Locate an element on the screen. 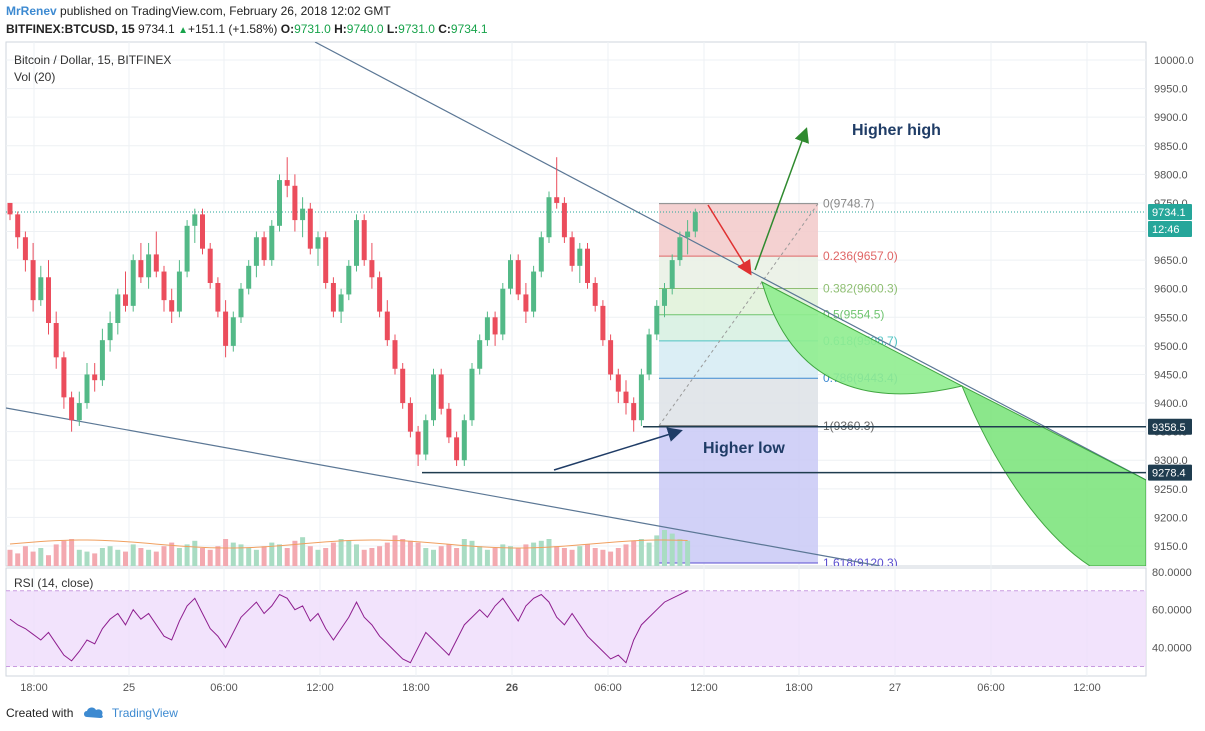  price-tick-label: 9900.0 is located at coordinates (1171, 118).